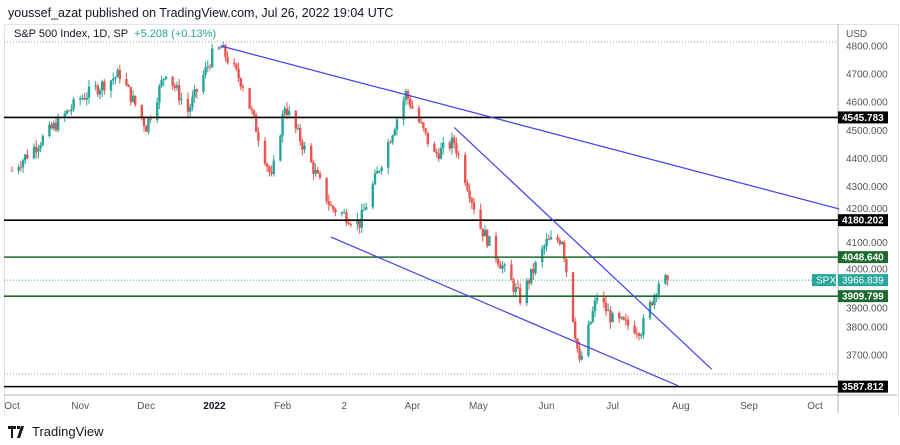 The image size is (900, 445). I want to click on symbol-title: S&P 500 Index, 1D, SP, so click(71, 34).